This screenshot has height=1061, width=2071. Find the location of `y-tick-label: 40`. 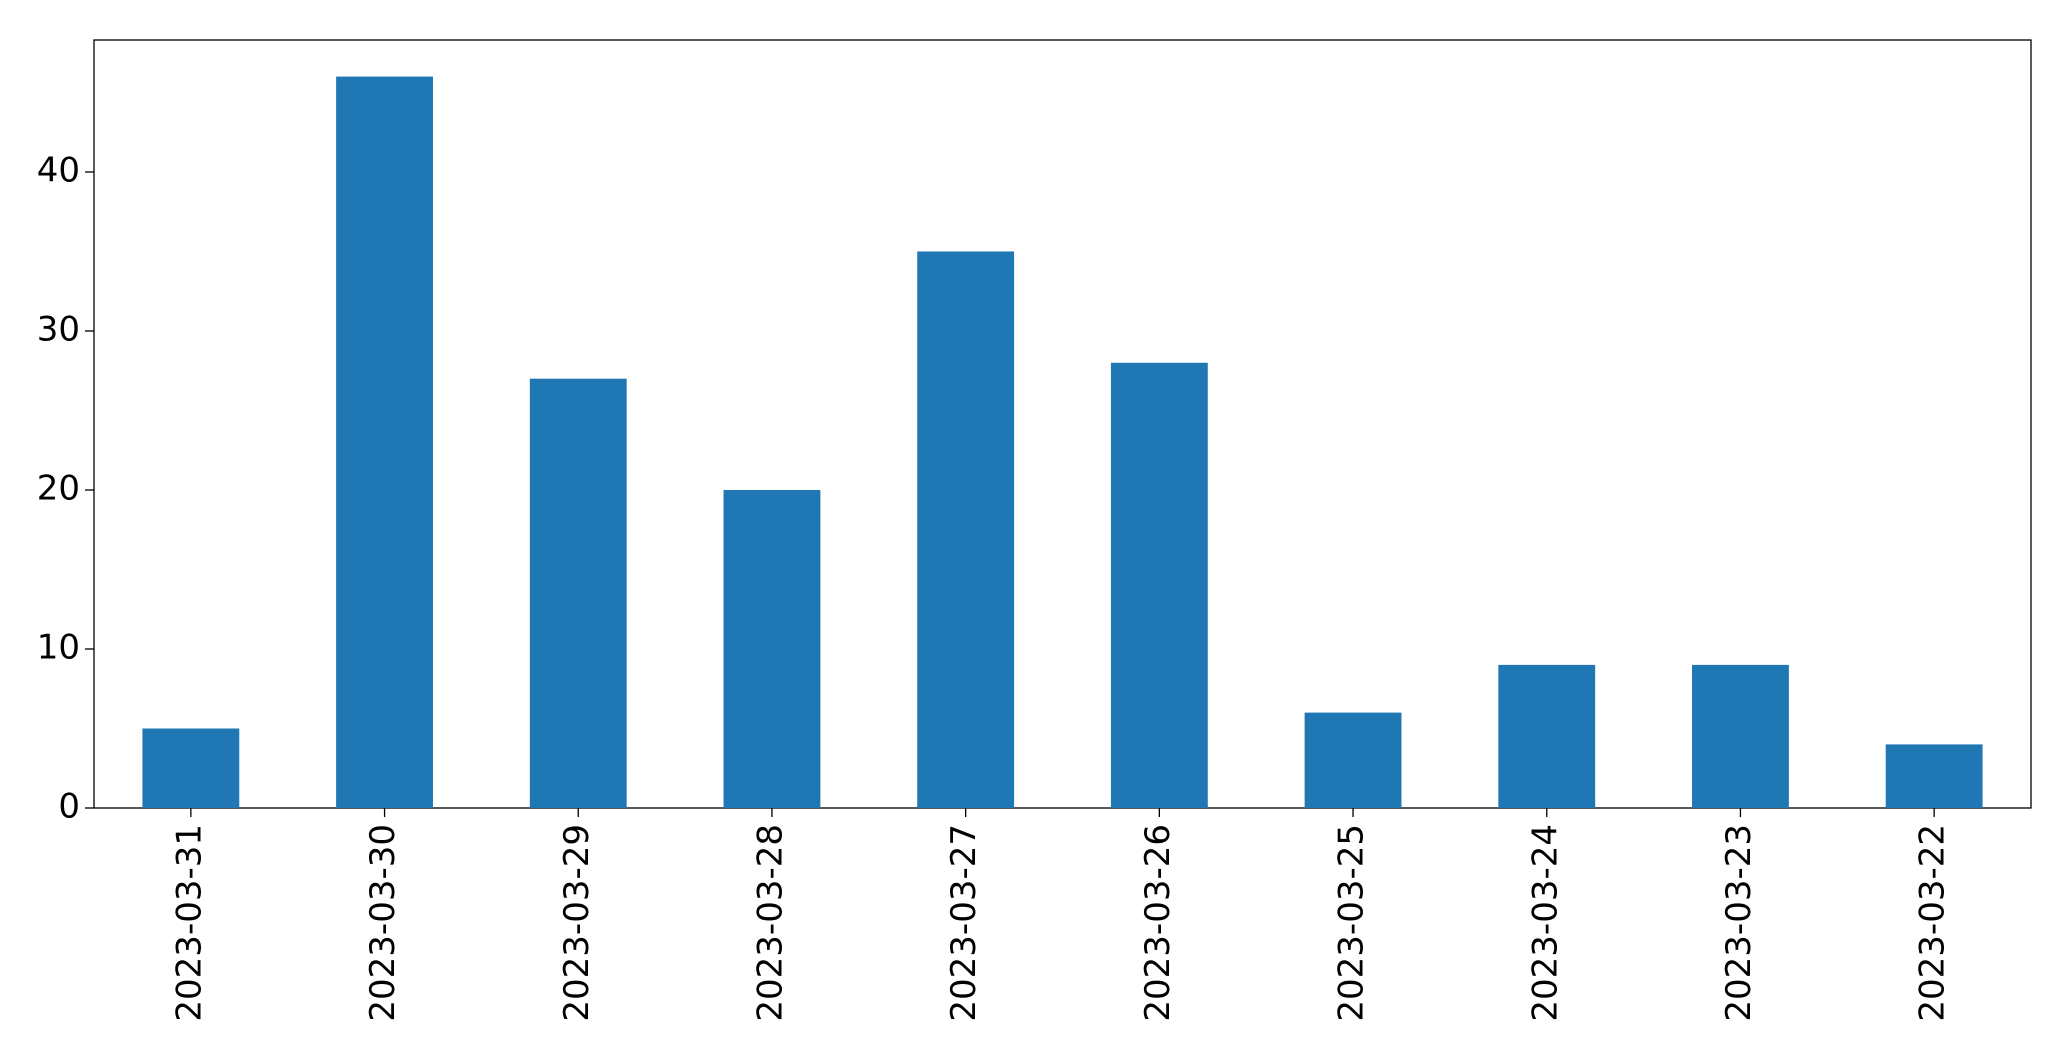

y-tick-label: 40 is located at coordinates (58, 170).